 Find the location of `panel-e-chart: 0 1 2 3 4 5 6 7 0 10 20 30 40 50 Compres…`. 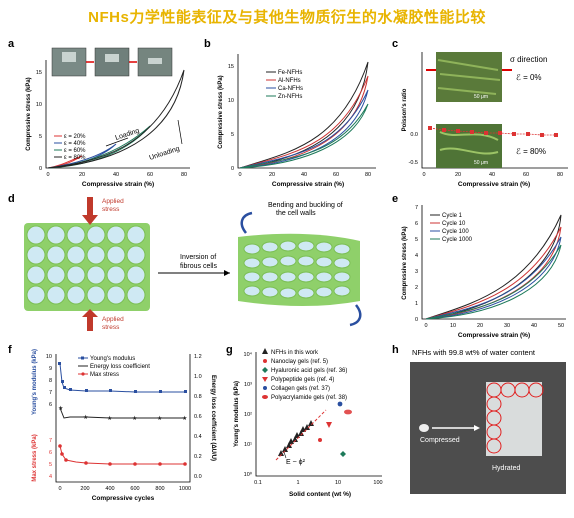

panel-e-chart: 0 1 2 3 4 5 6 7 0 10 20 30 40 50 Compres… is located at coordinates (484, 272).